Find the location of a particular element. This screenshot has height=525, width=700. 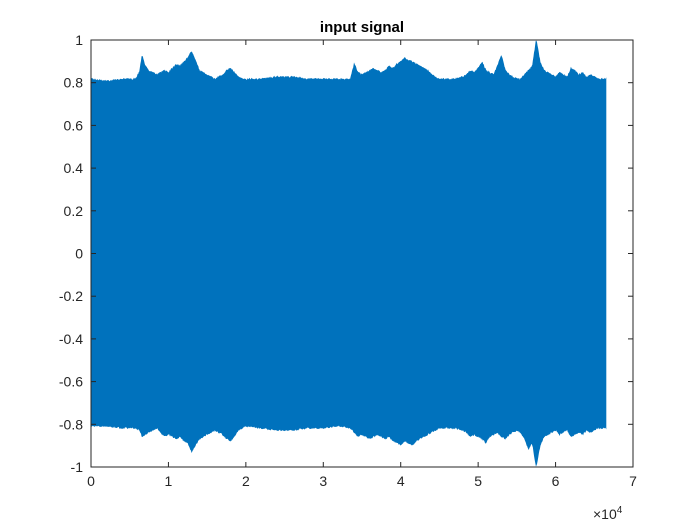

x-tick-label: 5 is located at coordinates (478, 481).